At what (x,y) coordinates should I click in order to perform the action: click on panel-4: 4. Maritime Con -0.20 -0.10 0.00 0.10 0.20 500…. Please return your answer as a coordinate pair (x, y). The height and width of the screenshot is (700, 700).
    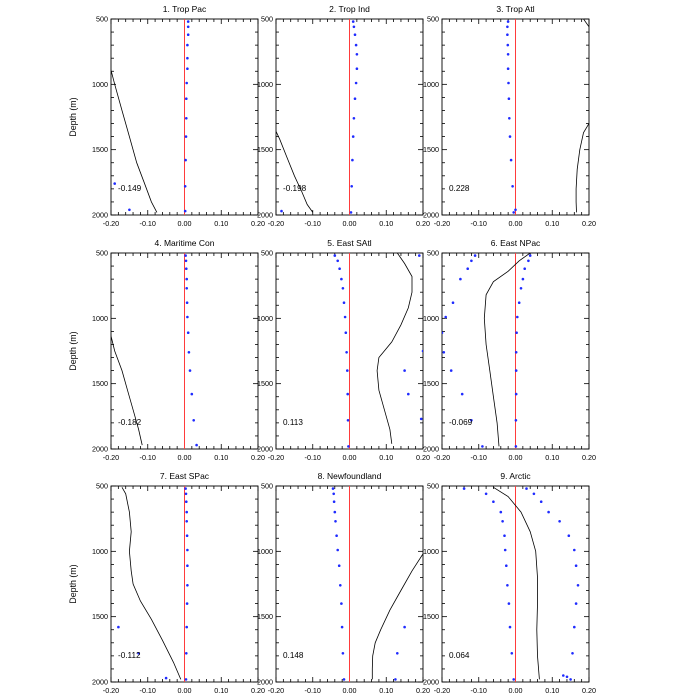
    Looking at the image, I should click on (178, 350).